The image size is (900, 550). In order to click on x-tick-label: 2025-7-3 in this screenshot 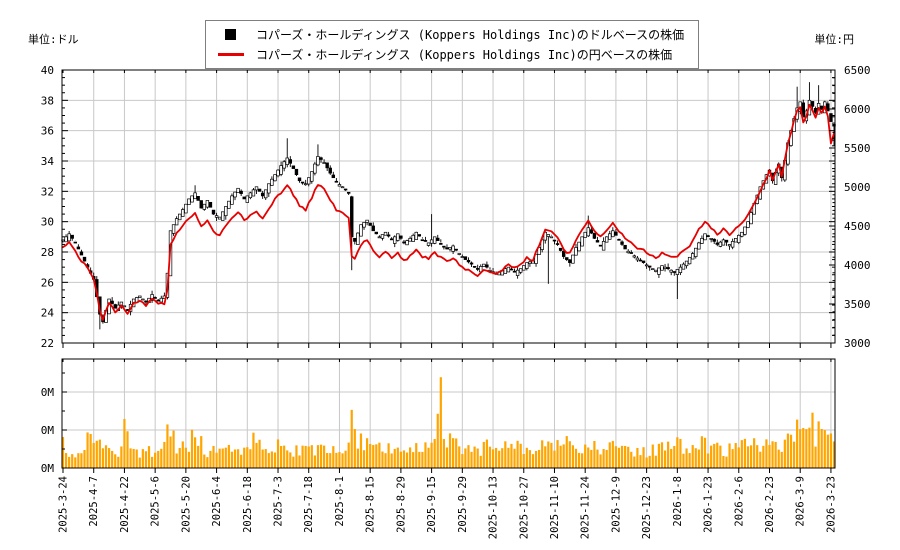, I will do `click(279, 501)`.